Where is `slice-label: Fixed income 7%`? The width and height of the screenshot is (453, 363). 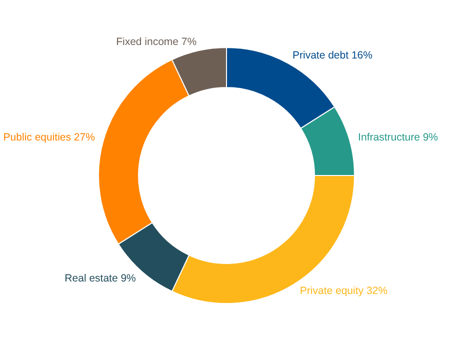
slice-label: Fixed income 7% is located at coordinates (156, 42).